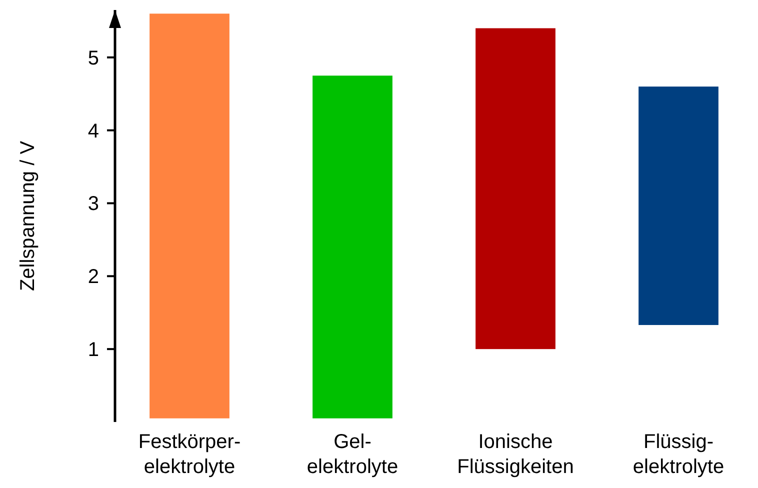 Image resolution: width=758 pixels, height=488 pixels. I want to click on y-tick-label: 5, so click(93, 58).